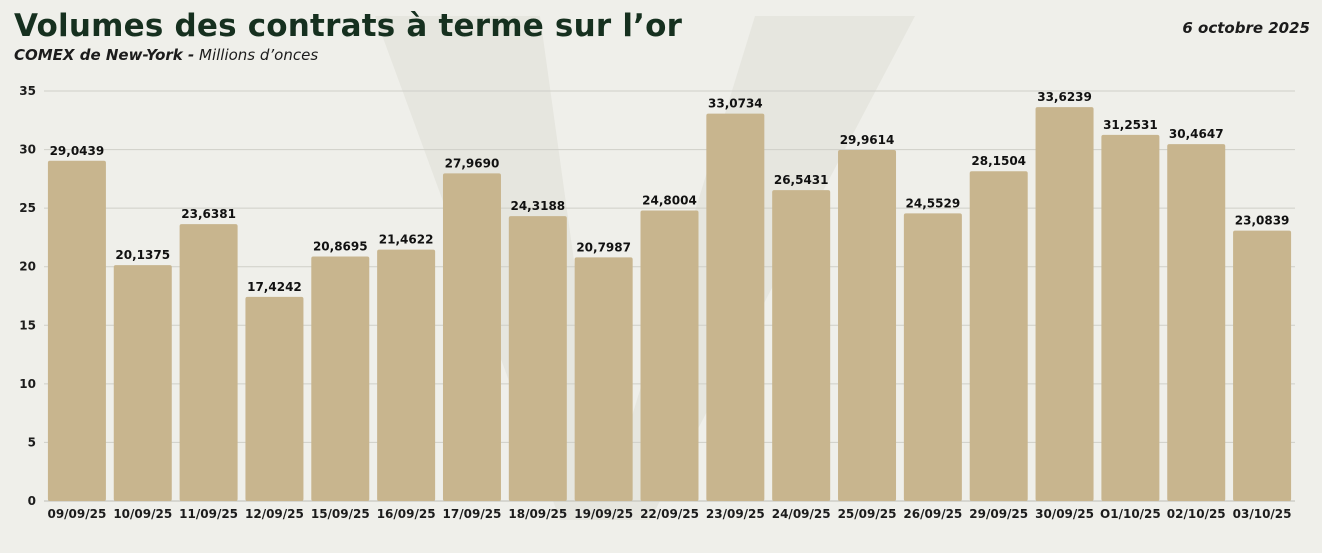  What do you see at coordinates (142, 255) in the screenshot?
I see `data-label: 20,1375` at bounding box center [142, 255].